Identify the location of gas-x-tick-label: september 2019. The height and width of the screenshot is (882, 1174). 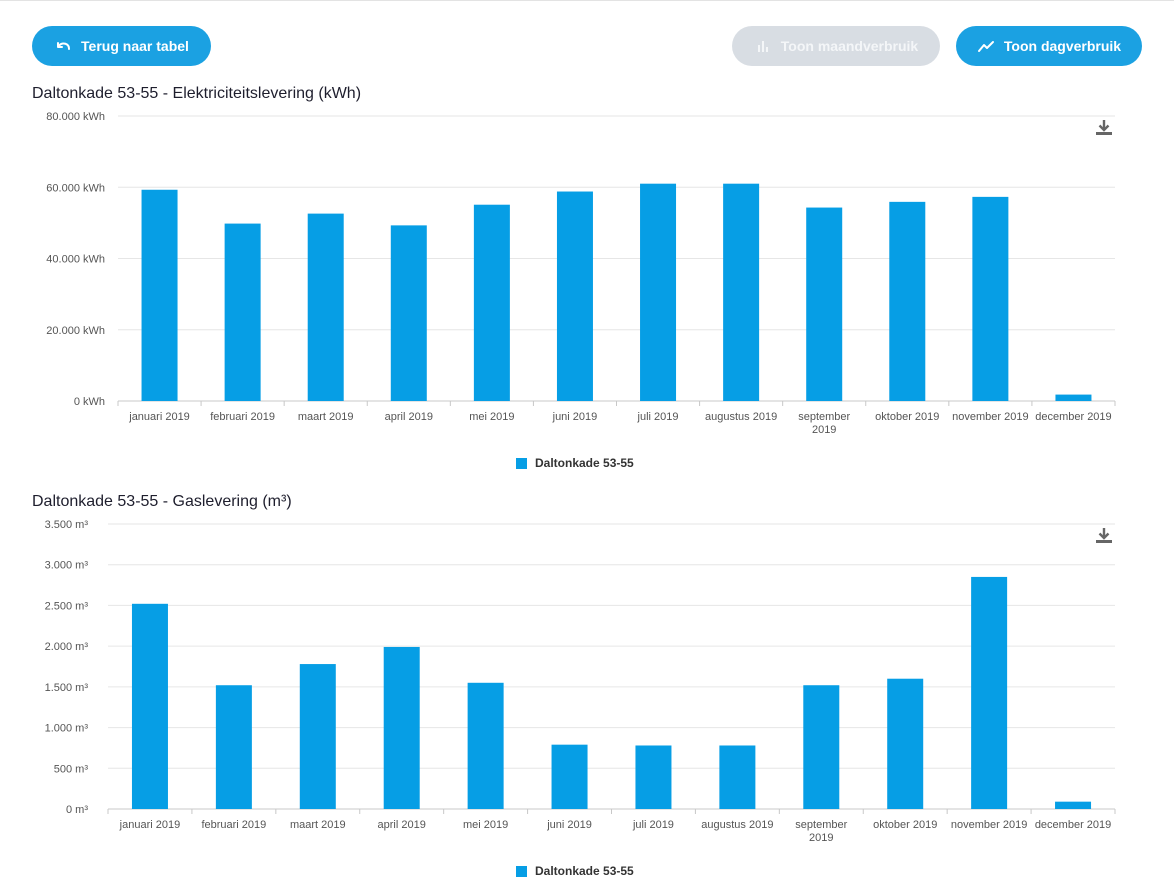
(821, 831).